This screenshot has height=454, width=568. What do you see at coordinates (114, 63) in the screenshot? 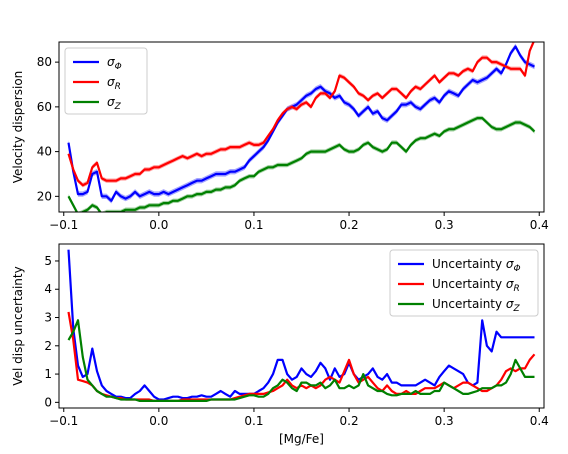
I see `legend-label-1: σΦ` at bounding box center [114, 63].